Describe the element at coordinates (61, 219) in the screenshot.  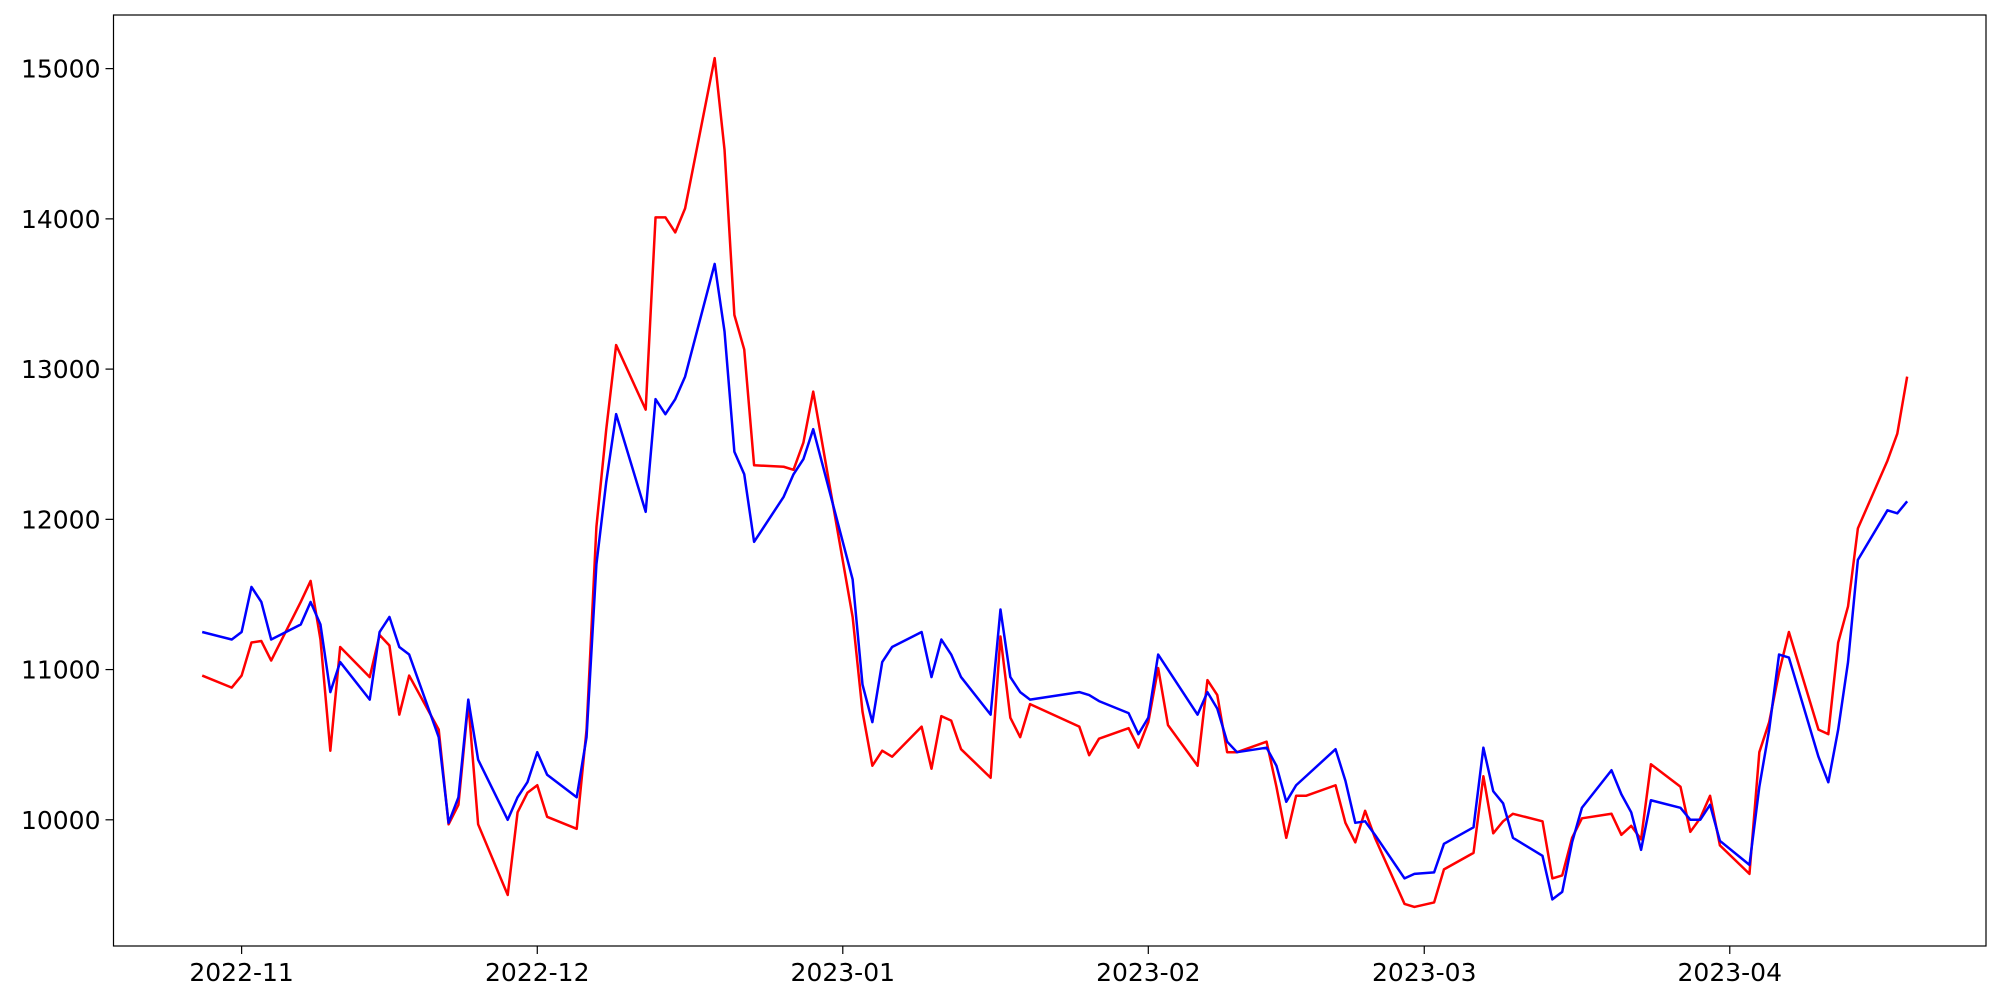
I see `y-tick-label: 14000` at that location.